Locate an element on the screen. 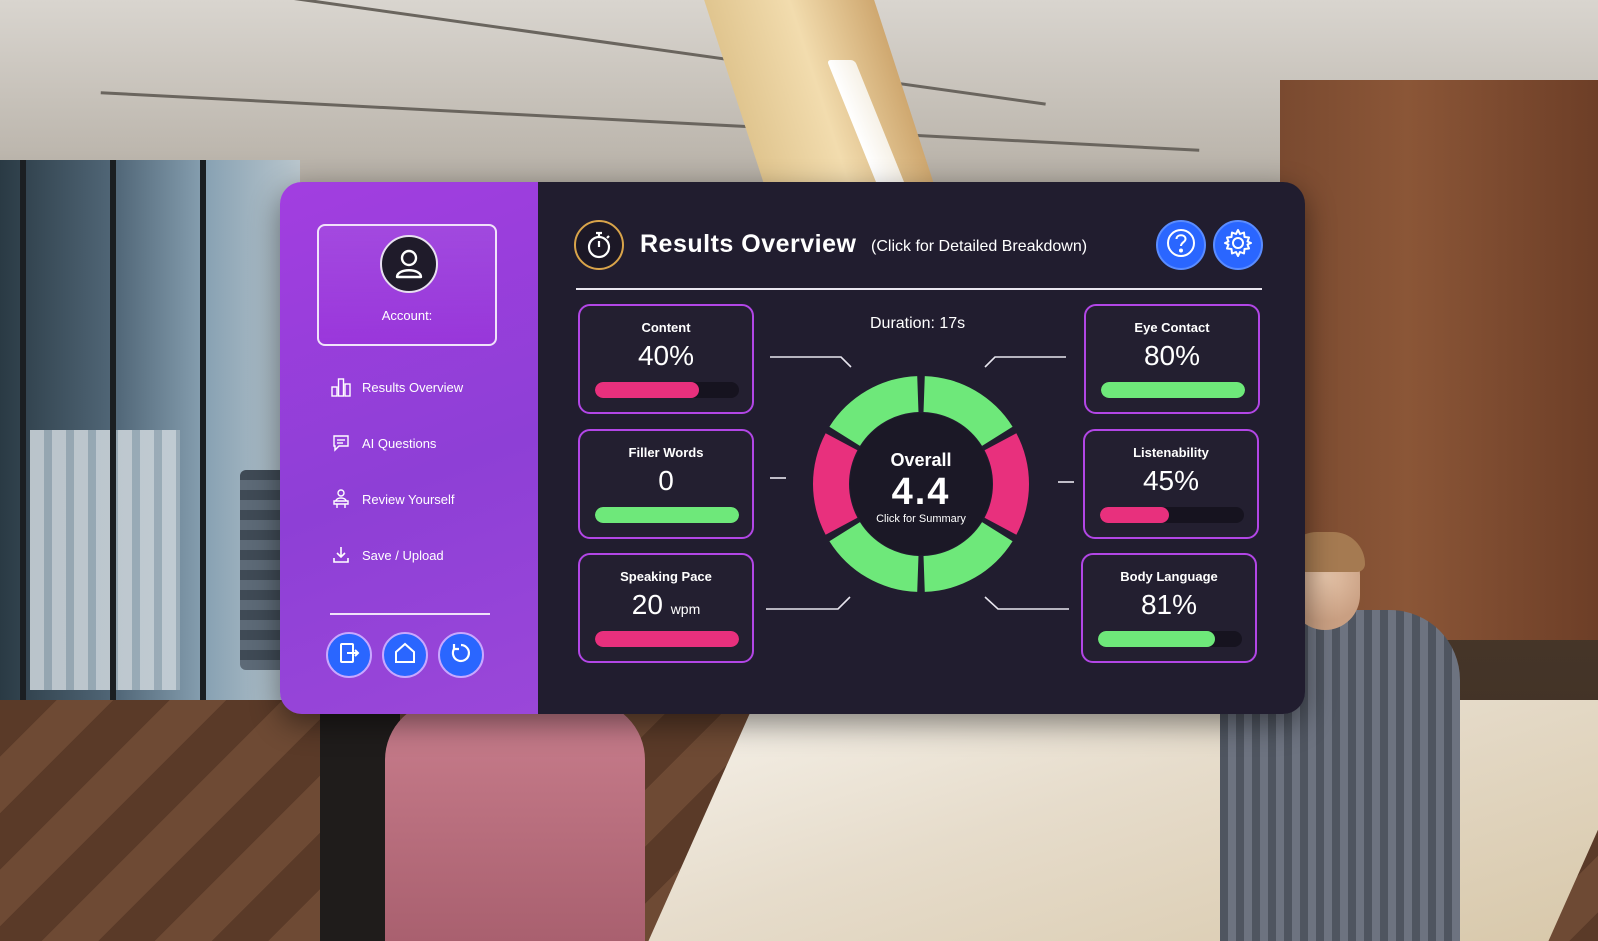 This screenshot has height=941, width=1598. metric-listenability: Listenability 45% is located at coordinates (1171, 484).